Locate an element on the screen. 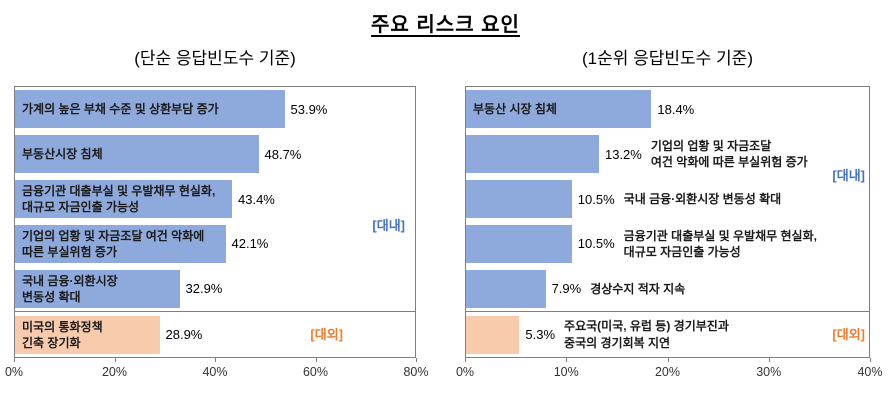  category-label: 부동산시장 침체 is located at coordinates (62, 154).